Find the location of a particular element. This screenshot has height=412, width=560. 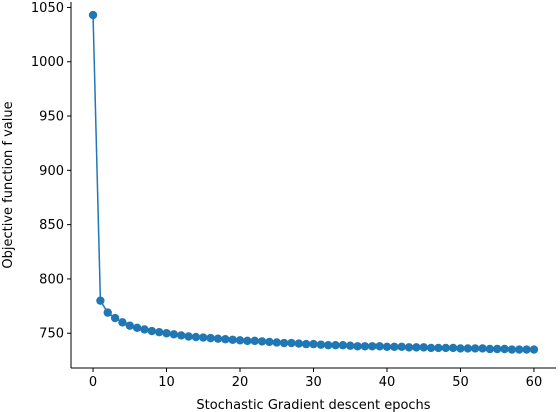

x-axis-label: Stochastic Gradient descent epochs is located at coordinates (313, 405).